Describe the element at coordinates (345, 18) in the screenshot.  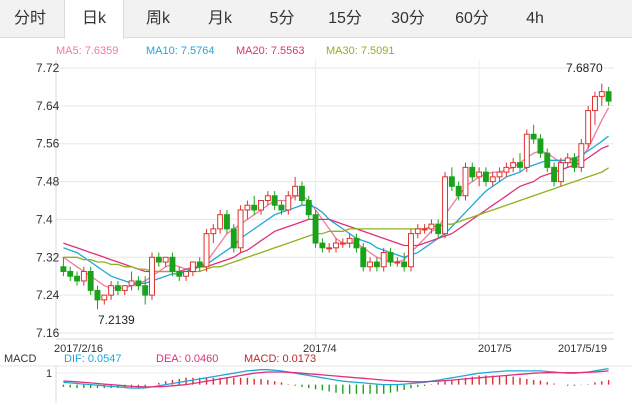
I see `tab-6: 15分` at that location.